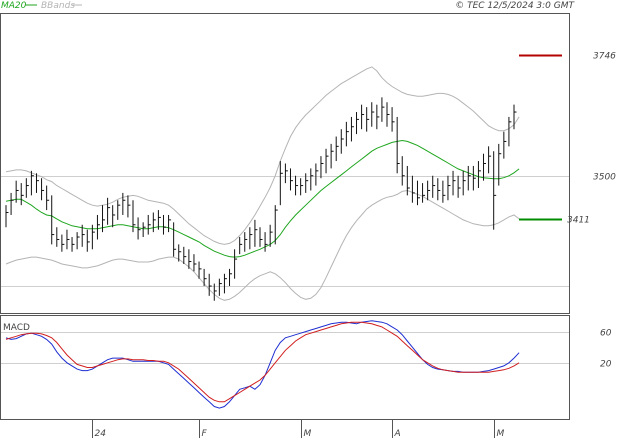 The width and height of the screenshot is (627, 440). Describe the element at coordinates (604, 178) in the screenshot. I see `price-axis-ticks: 3500` at that location.